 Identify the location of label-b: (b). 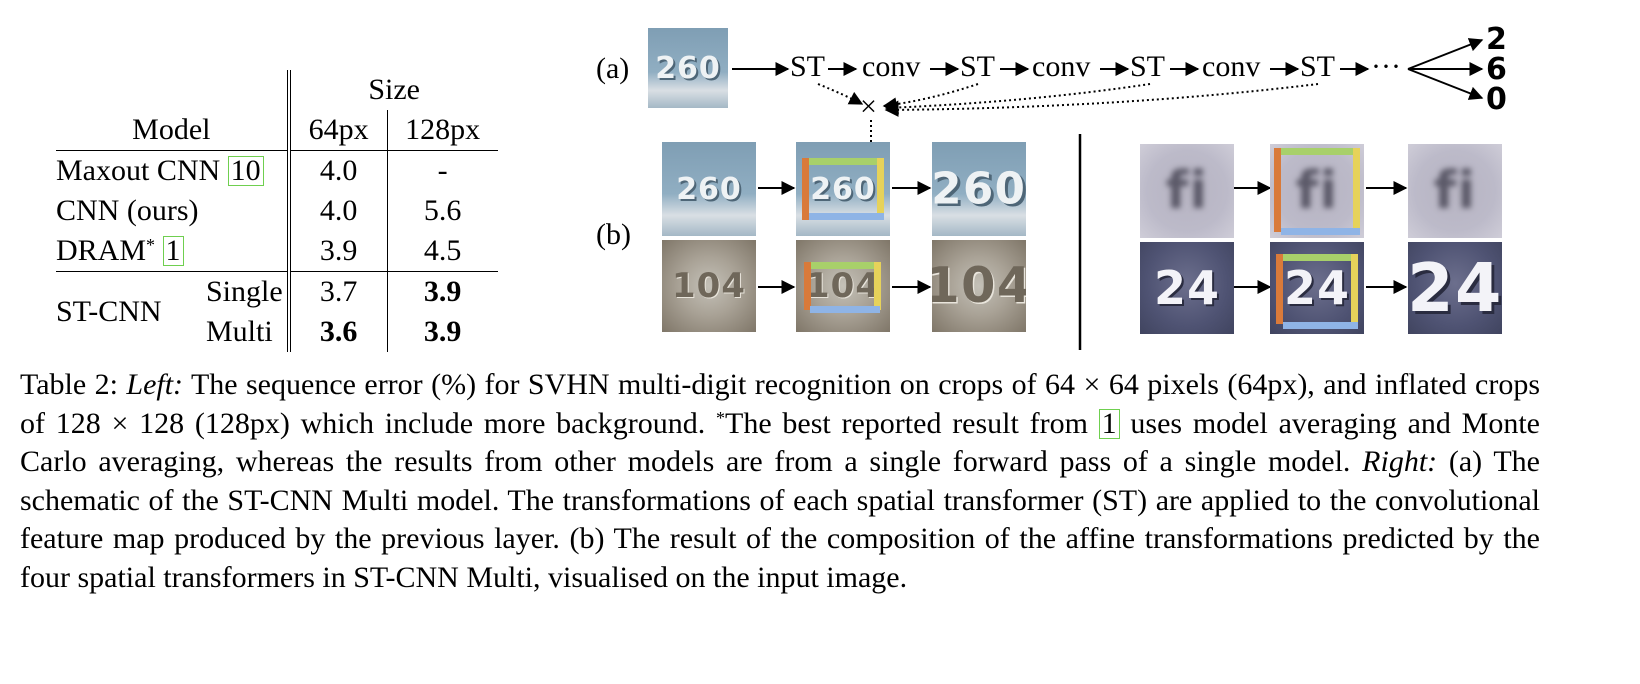
(613, 234).